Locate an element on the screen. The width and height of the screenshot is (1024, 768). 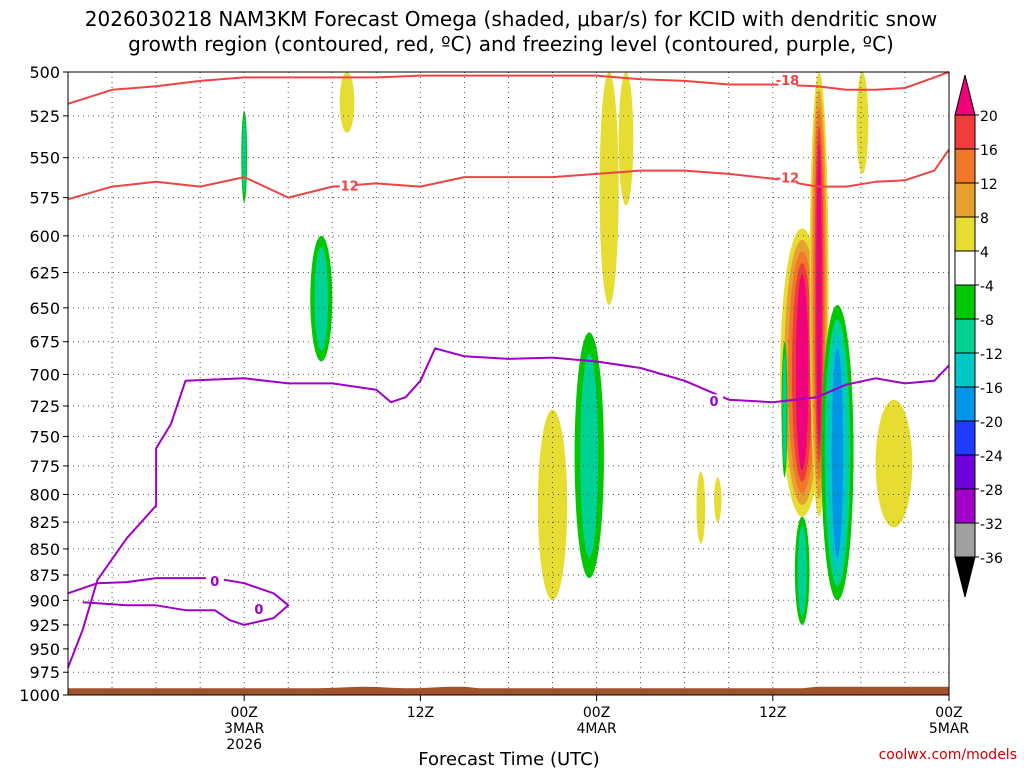
y-tick-label-925: 925 is located at coordinates (44, 625).